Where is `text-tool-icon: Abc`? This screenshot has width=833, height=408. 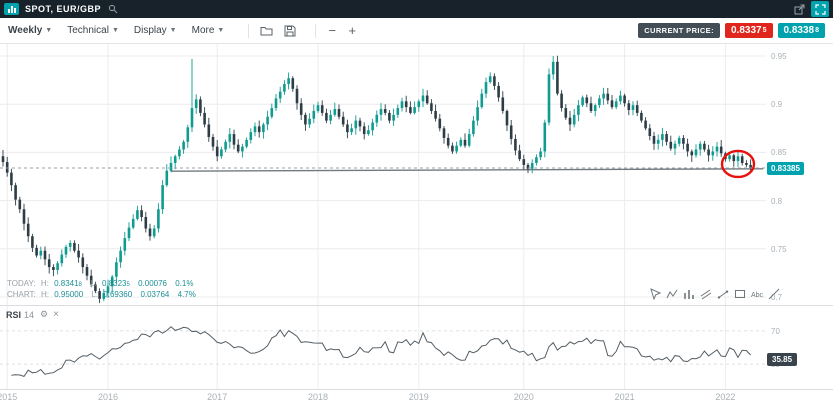 text-tool-icon: Abc is located at coordinates (757, 294).